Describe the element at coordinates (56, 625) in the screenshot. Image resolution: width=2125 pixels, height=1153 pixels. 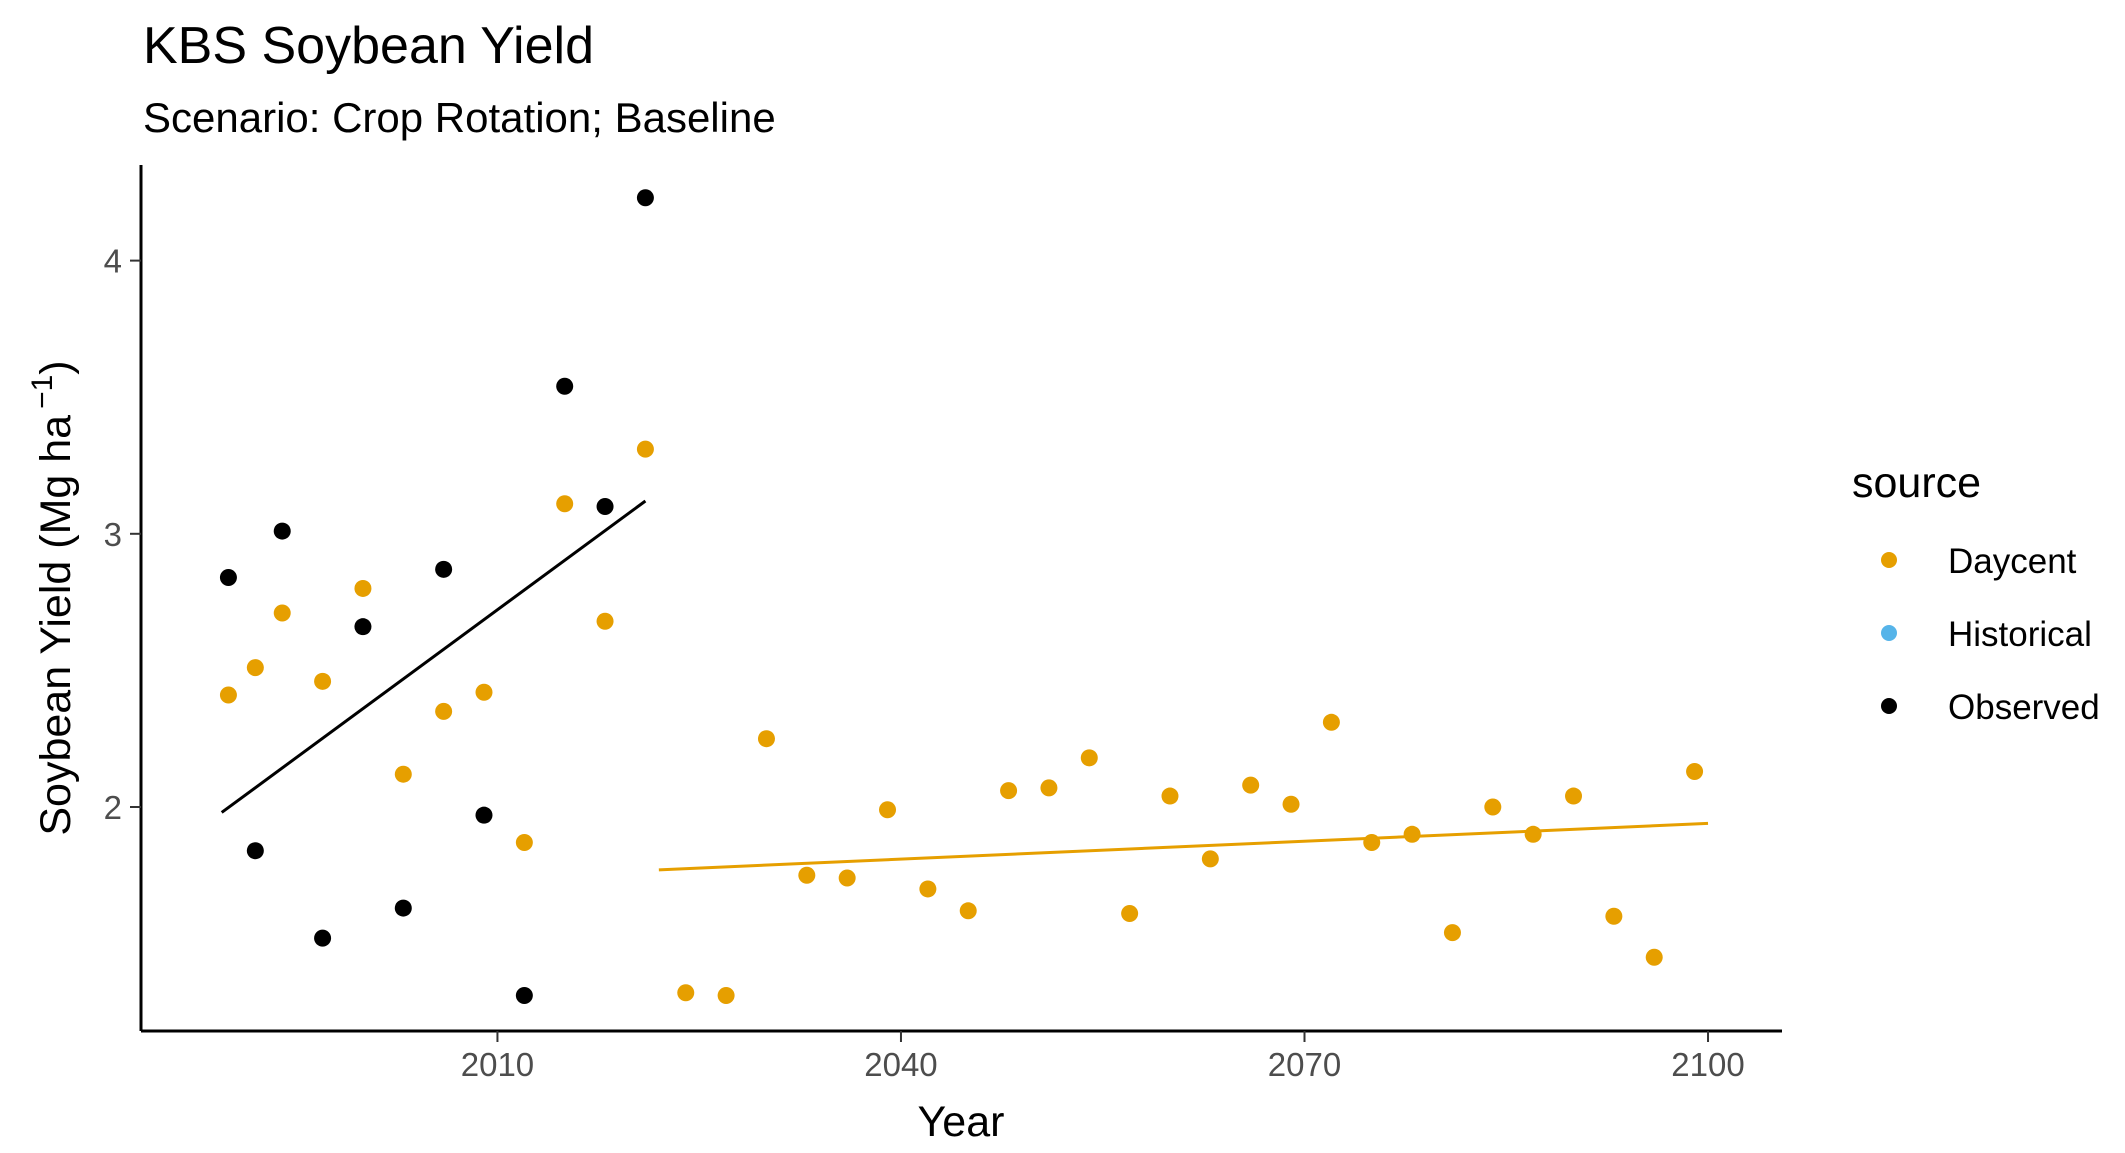
I see `y-axis-title-main: Soybean Yield (Mg ha` at that location.